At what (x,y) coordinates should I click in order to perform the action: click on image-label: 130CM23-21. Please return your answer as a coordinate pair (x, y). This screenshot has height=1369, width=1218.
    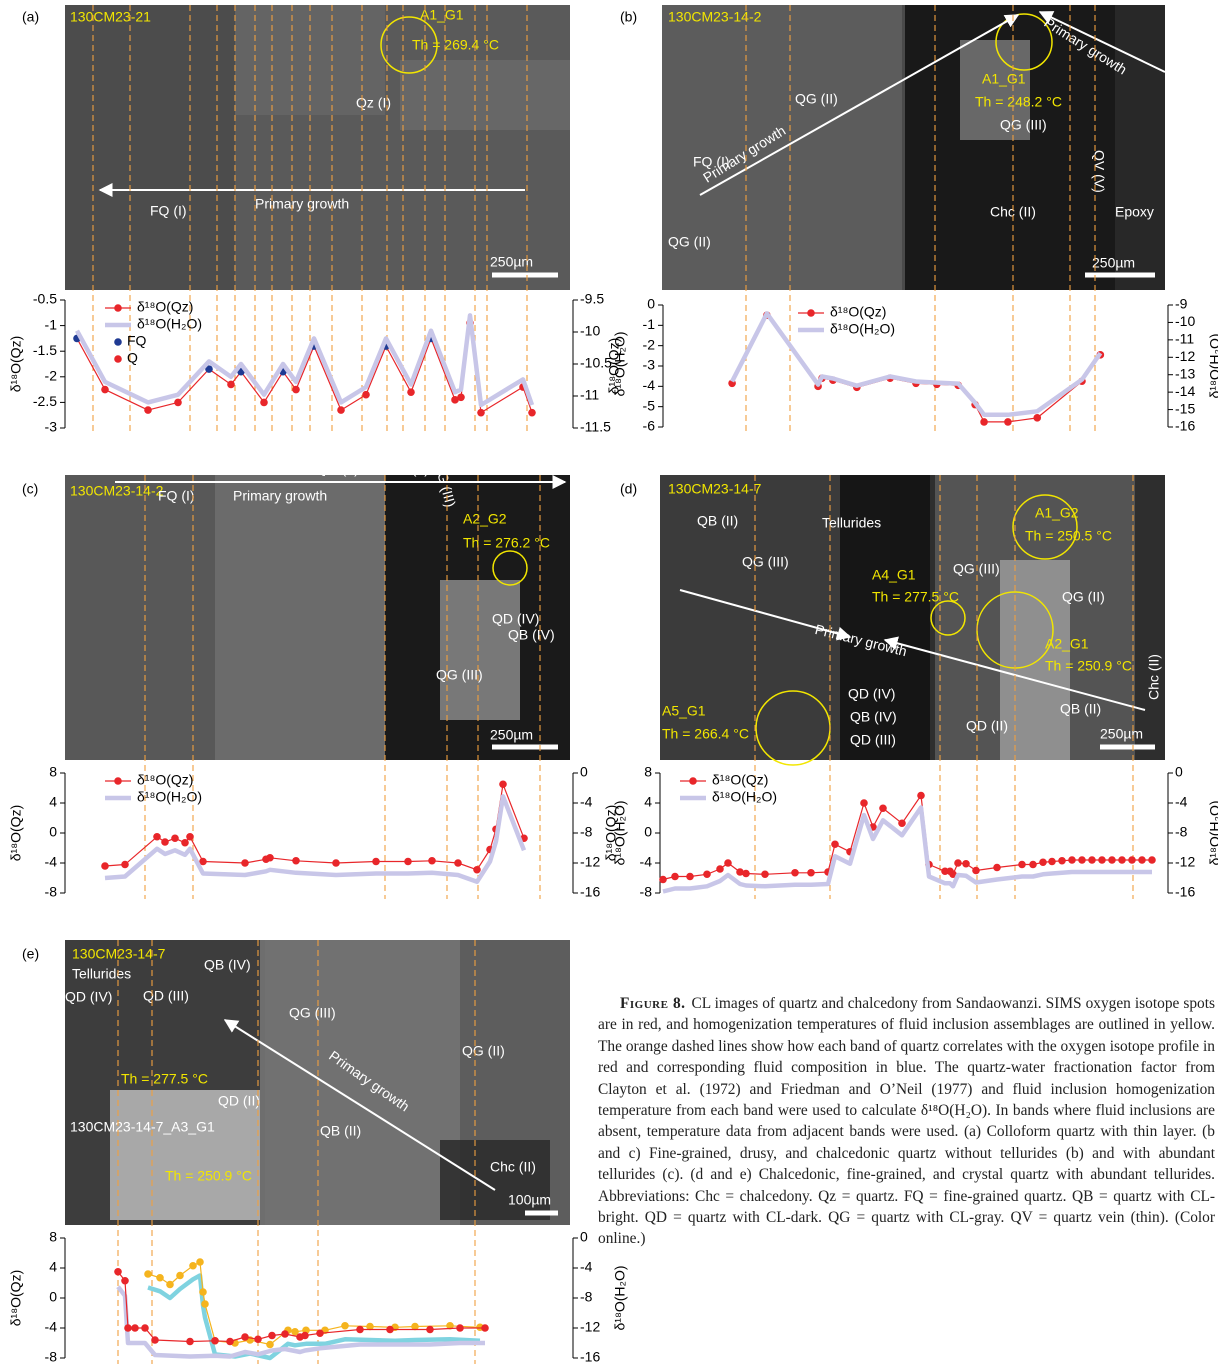
    Looking at the image, I should click on (110, 17).